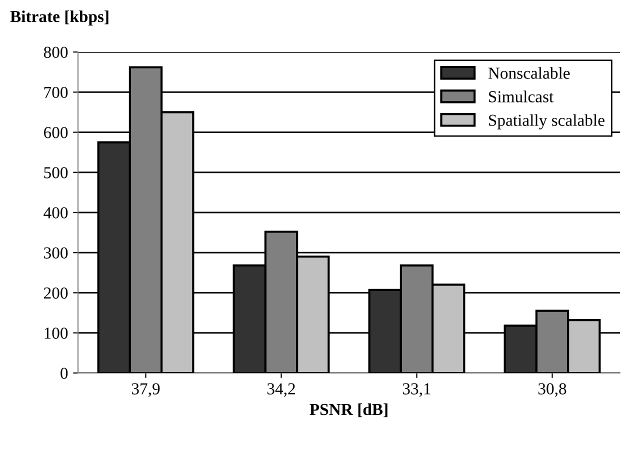  I want to click on y-axis-title: Bitrate [kbps], so click(59, 18).